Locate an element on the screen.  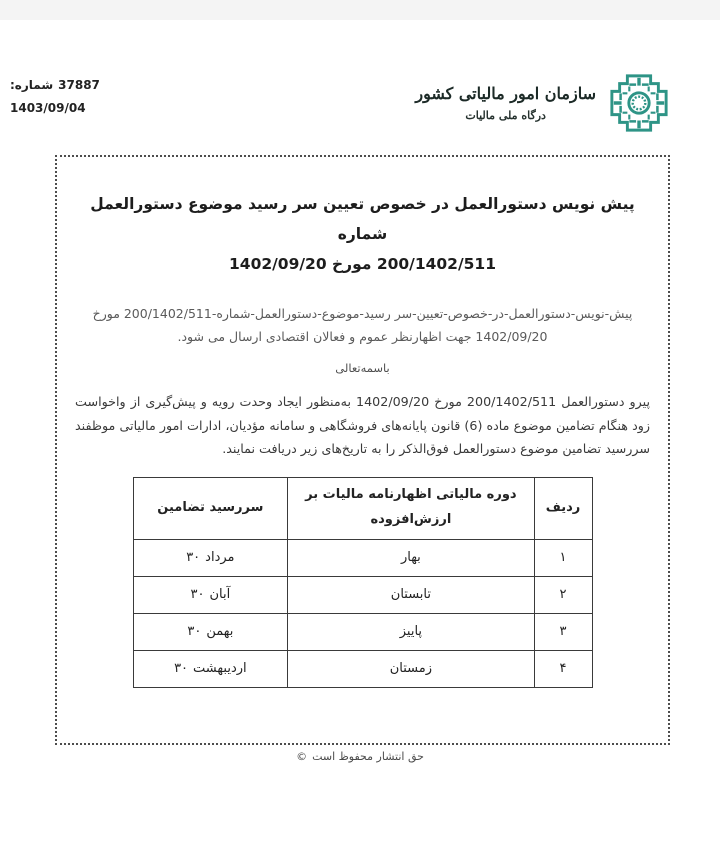
organization-name: سازمان امور مالیاتی کشور is located at coordinates (505, 93).